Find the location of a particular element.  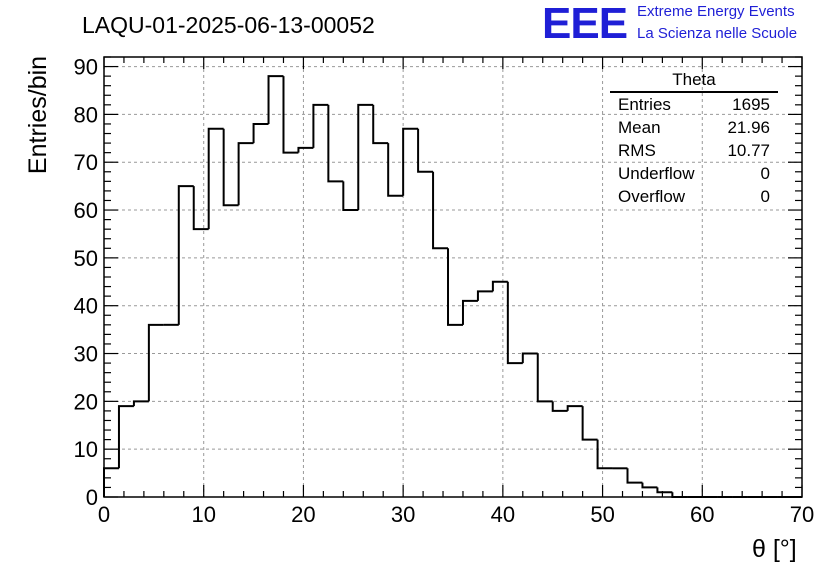

stats-value: 1695 is located at coordinates (751, 104).